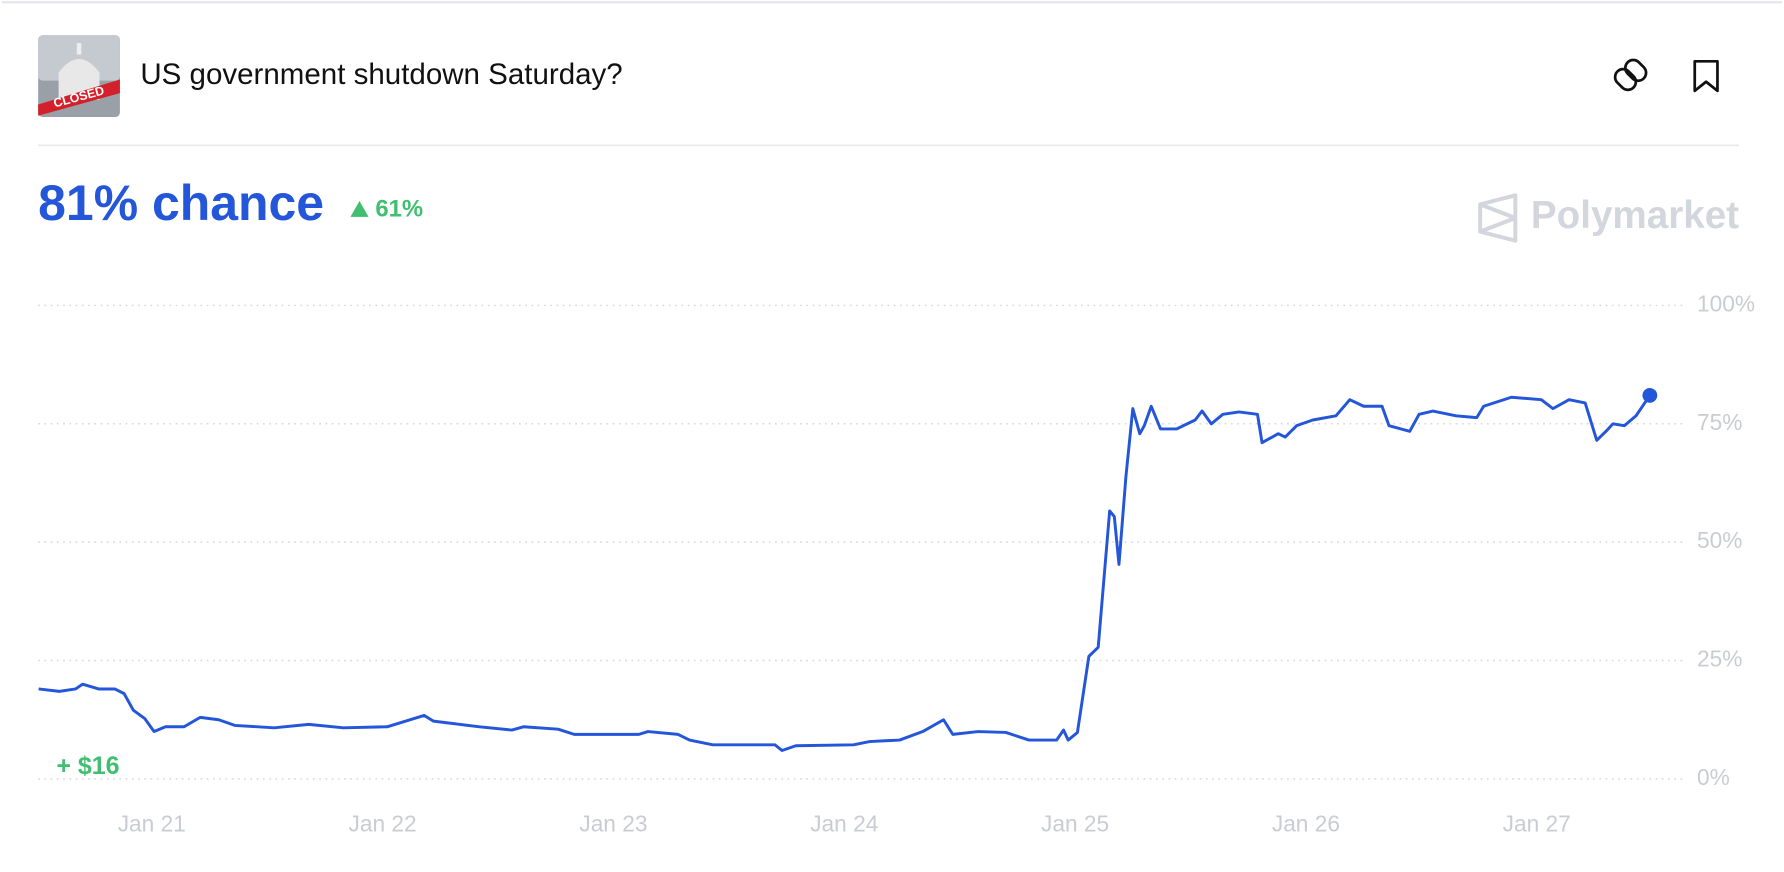  I want to click on y-tick-label: 75%, so click(1719, 422).